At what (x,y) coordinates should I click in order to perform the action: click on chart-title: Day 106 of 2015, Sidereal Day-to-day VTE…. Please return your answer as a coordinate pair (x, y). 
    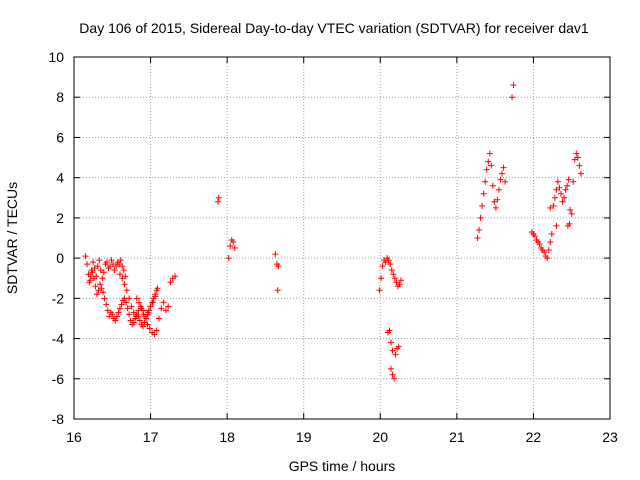
    Looking at the image, I should click on (334, 28).